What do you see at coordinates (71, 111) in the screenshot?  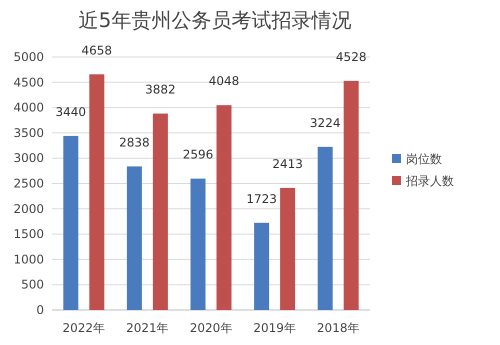 I see `data-label: 3440` at bounding box center [71, 111].